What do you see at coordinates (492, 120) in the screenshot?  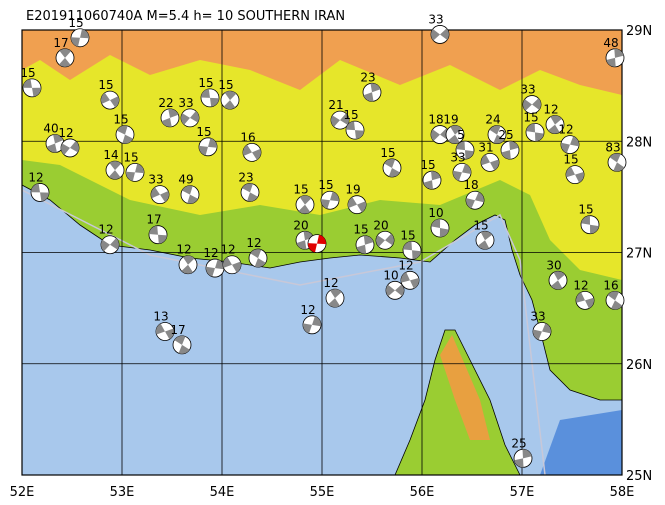 I see `depth-label: 24` at bounding box center [492, 120].